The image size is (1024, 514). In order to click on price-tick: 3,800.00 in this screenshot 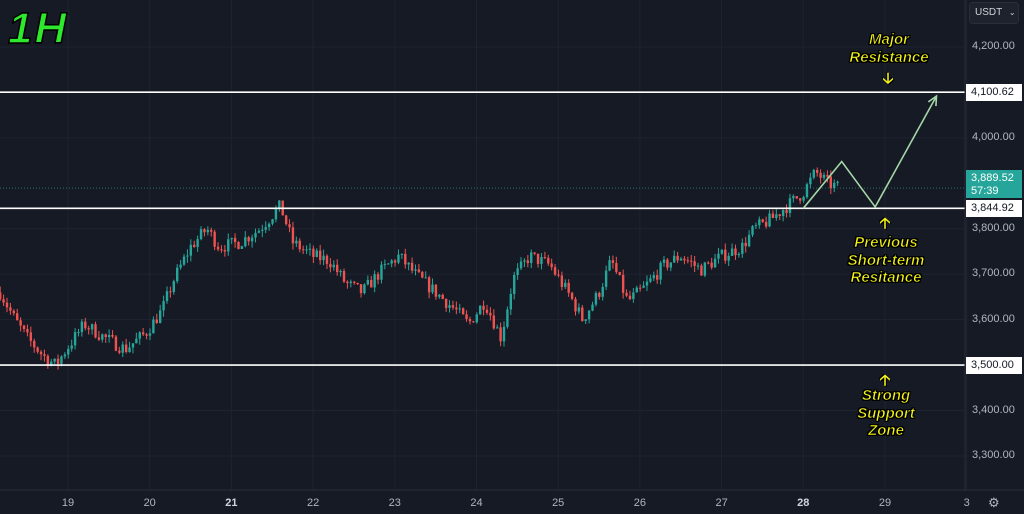, I will do `click(993, 227)`.